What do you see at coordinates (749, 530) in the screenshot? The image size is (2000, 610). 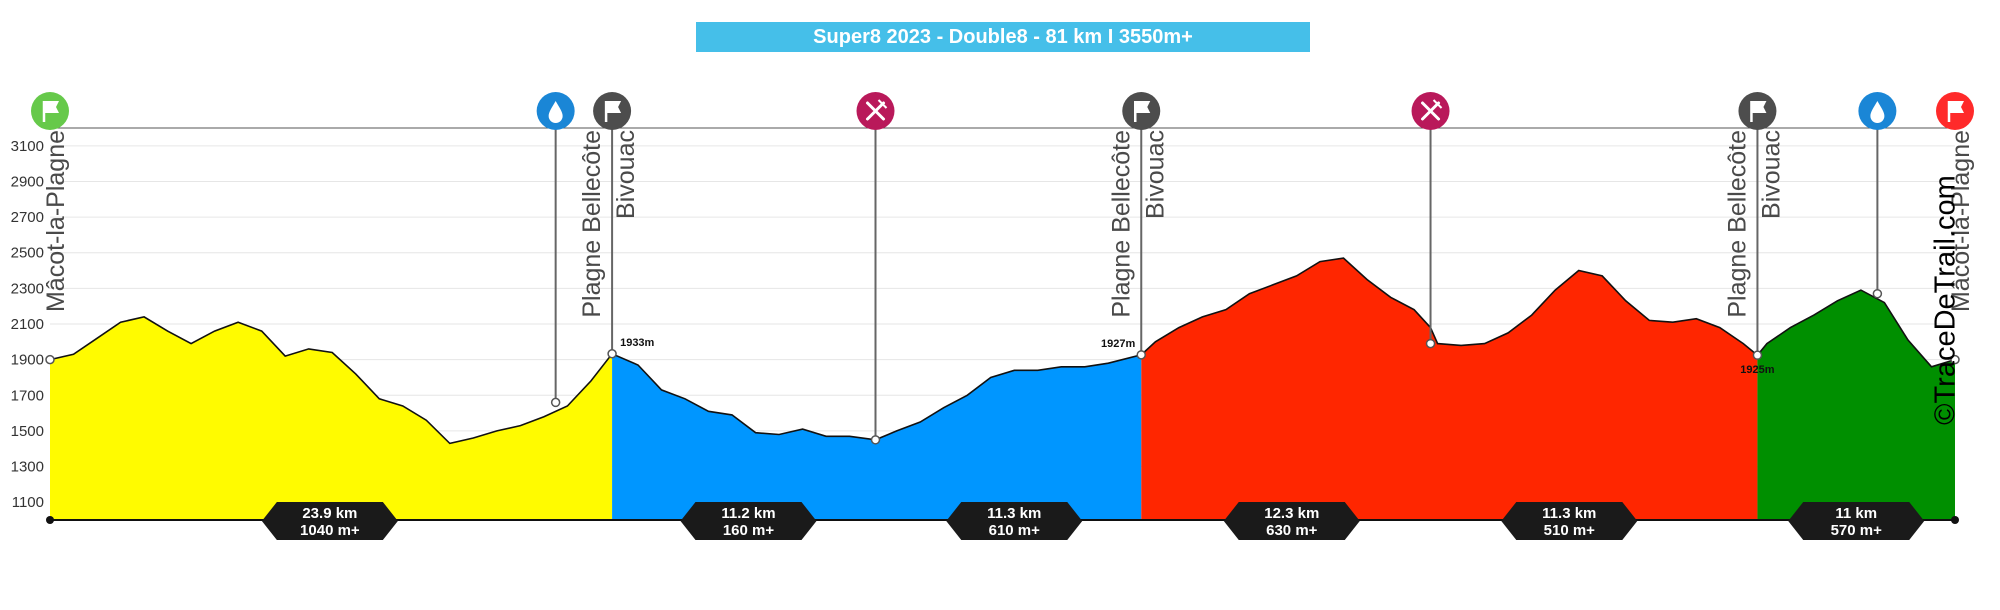 I see `segment-gain-label: 160 m+` at bounding box center [749, 530].